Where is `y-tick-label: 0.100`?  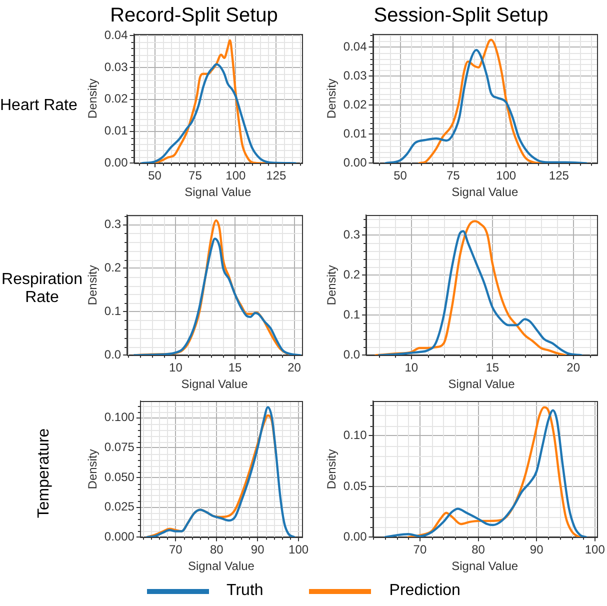
y-tick-label: 0.100 is located at coordinates (119, 417).